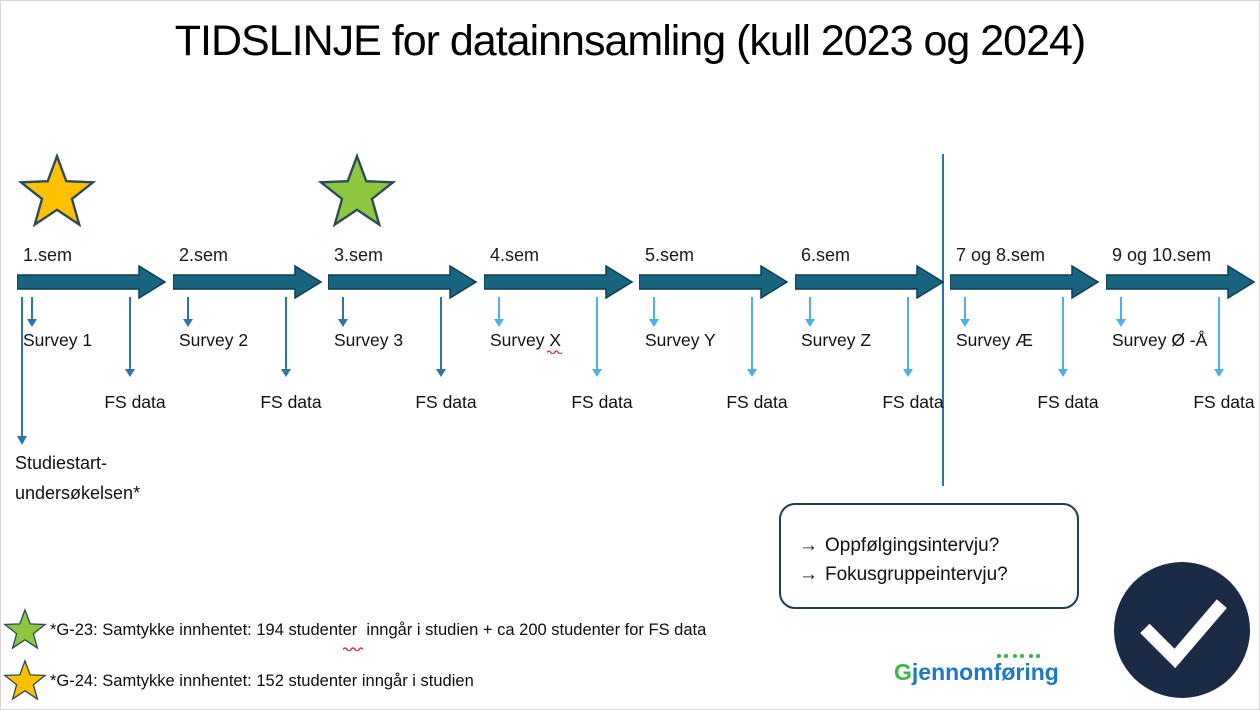 This screenshot has width=1260, height=710. I want to click on survey-label: Survey Y, so click(680, 340).